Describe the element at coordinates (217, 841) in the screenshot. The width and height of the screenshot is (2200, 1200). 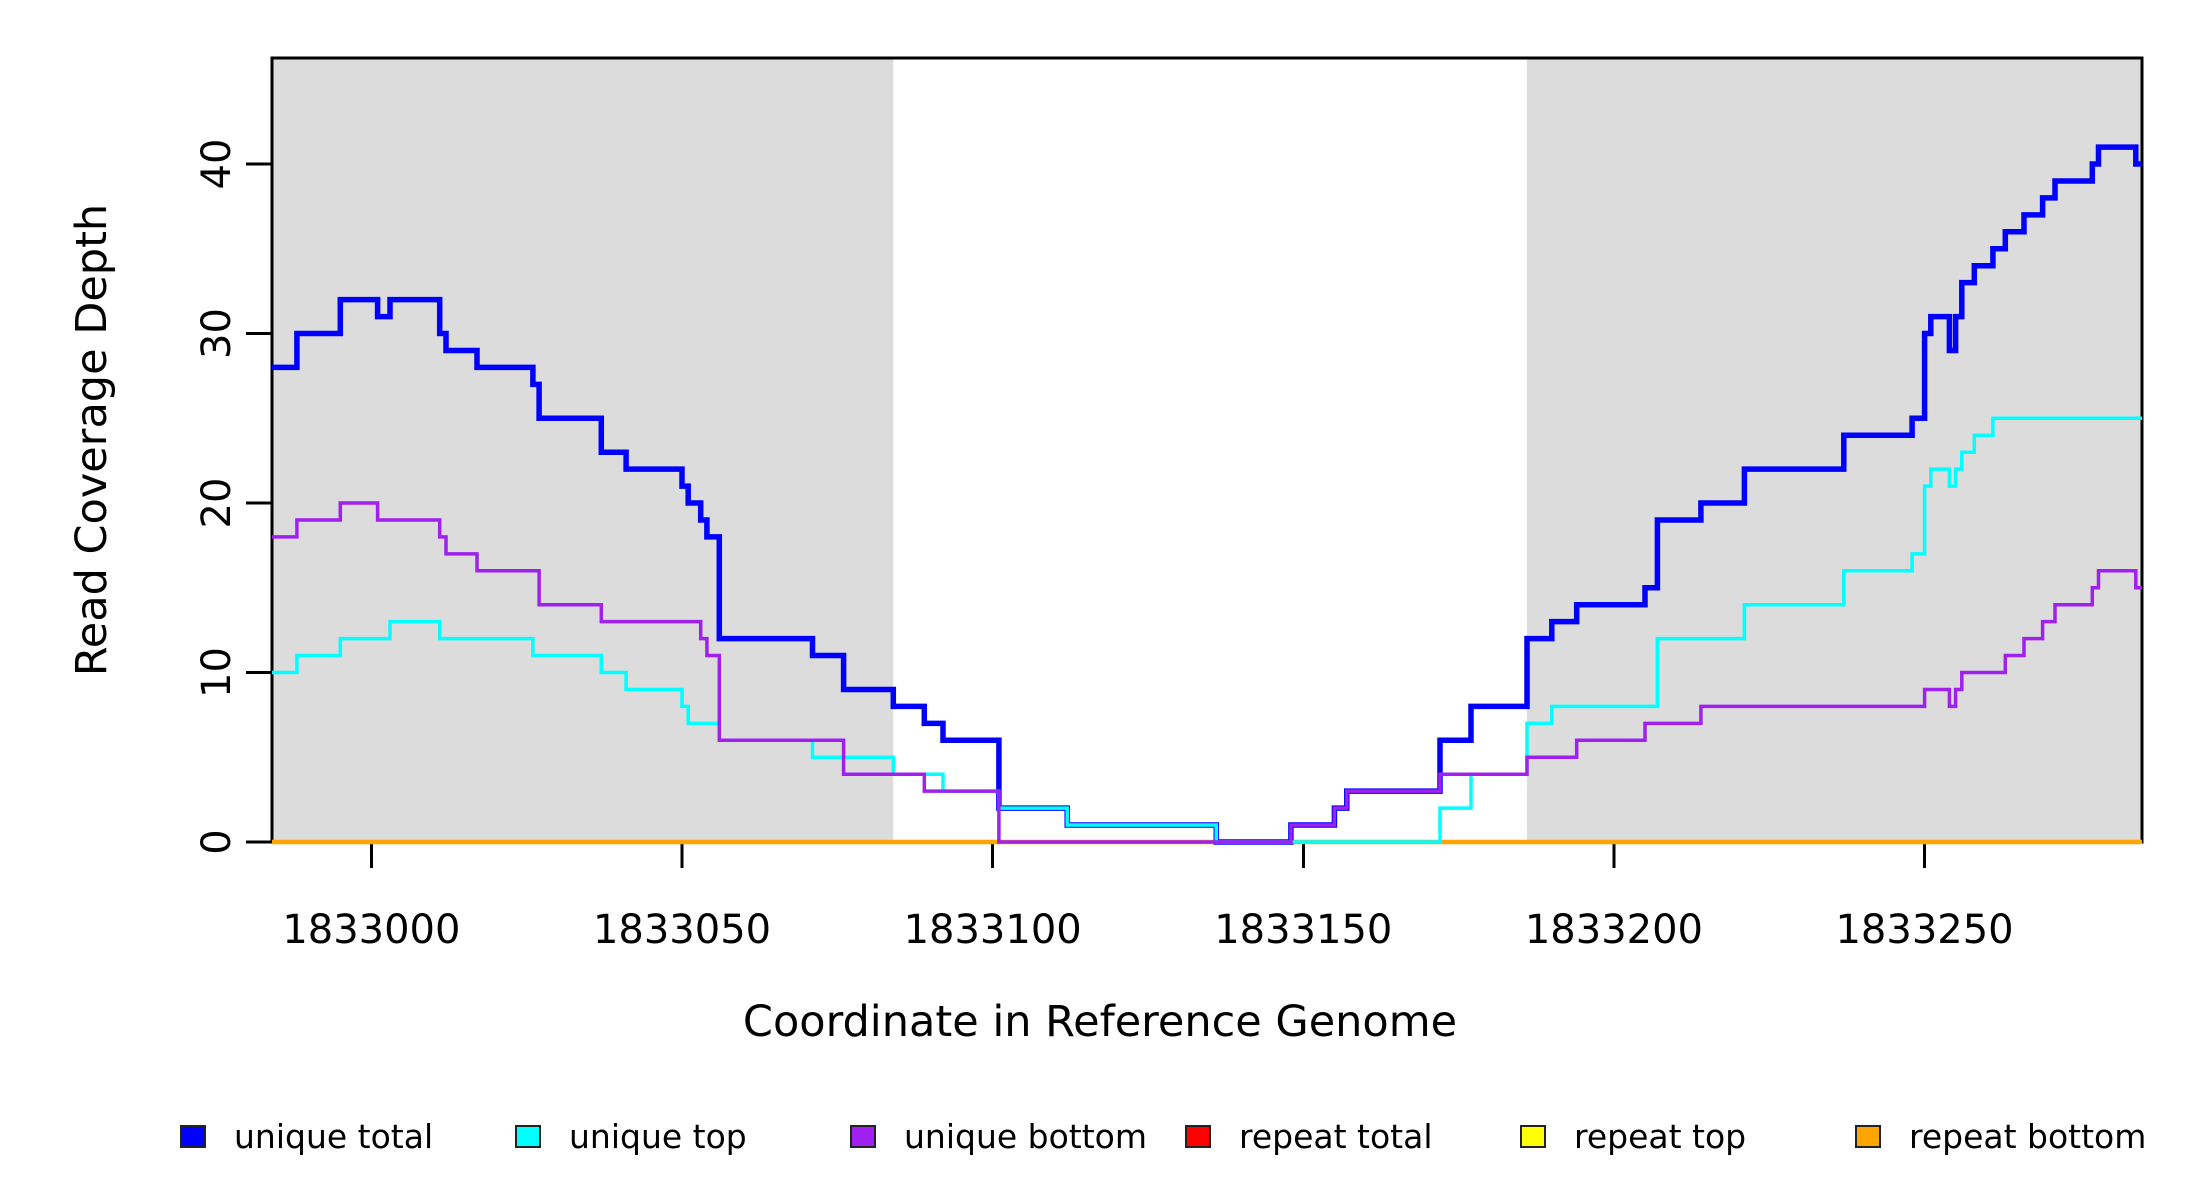
I see `y-tick-label: 0` at that location.